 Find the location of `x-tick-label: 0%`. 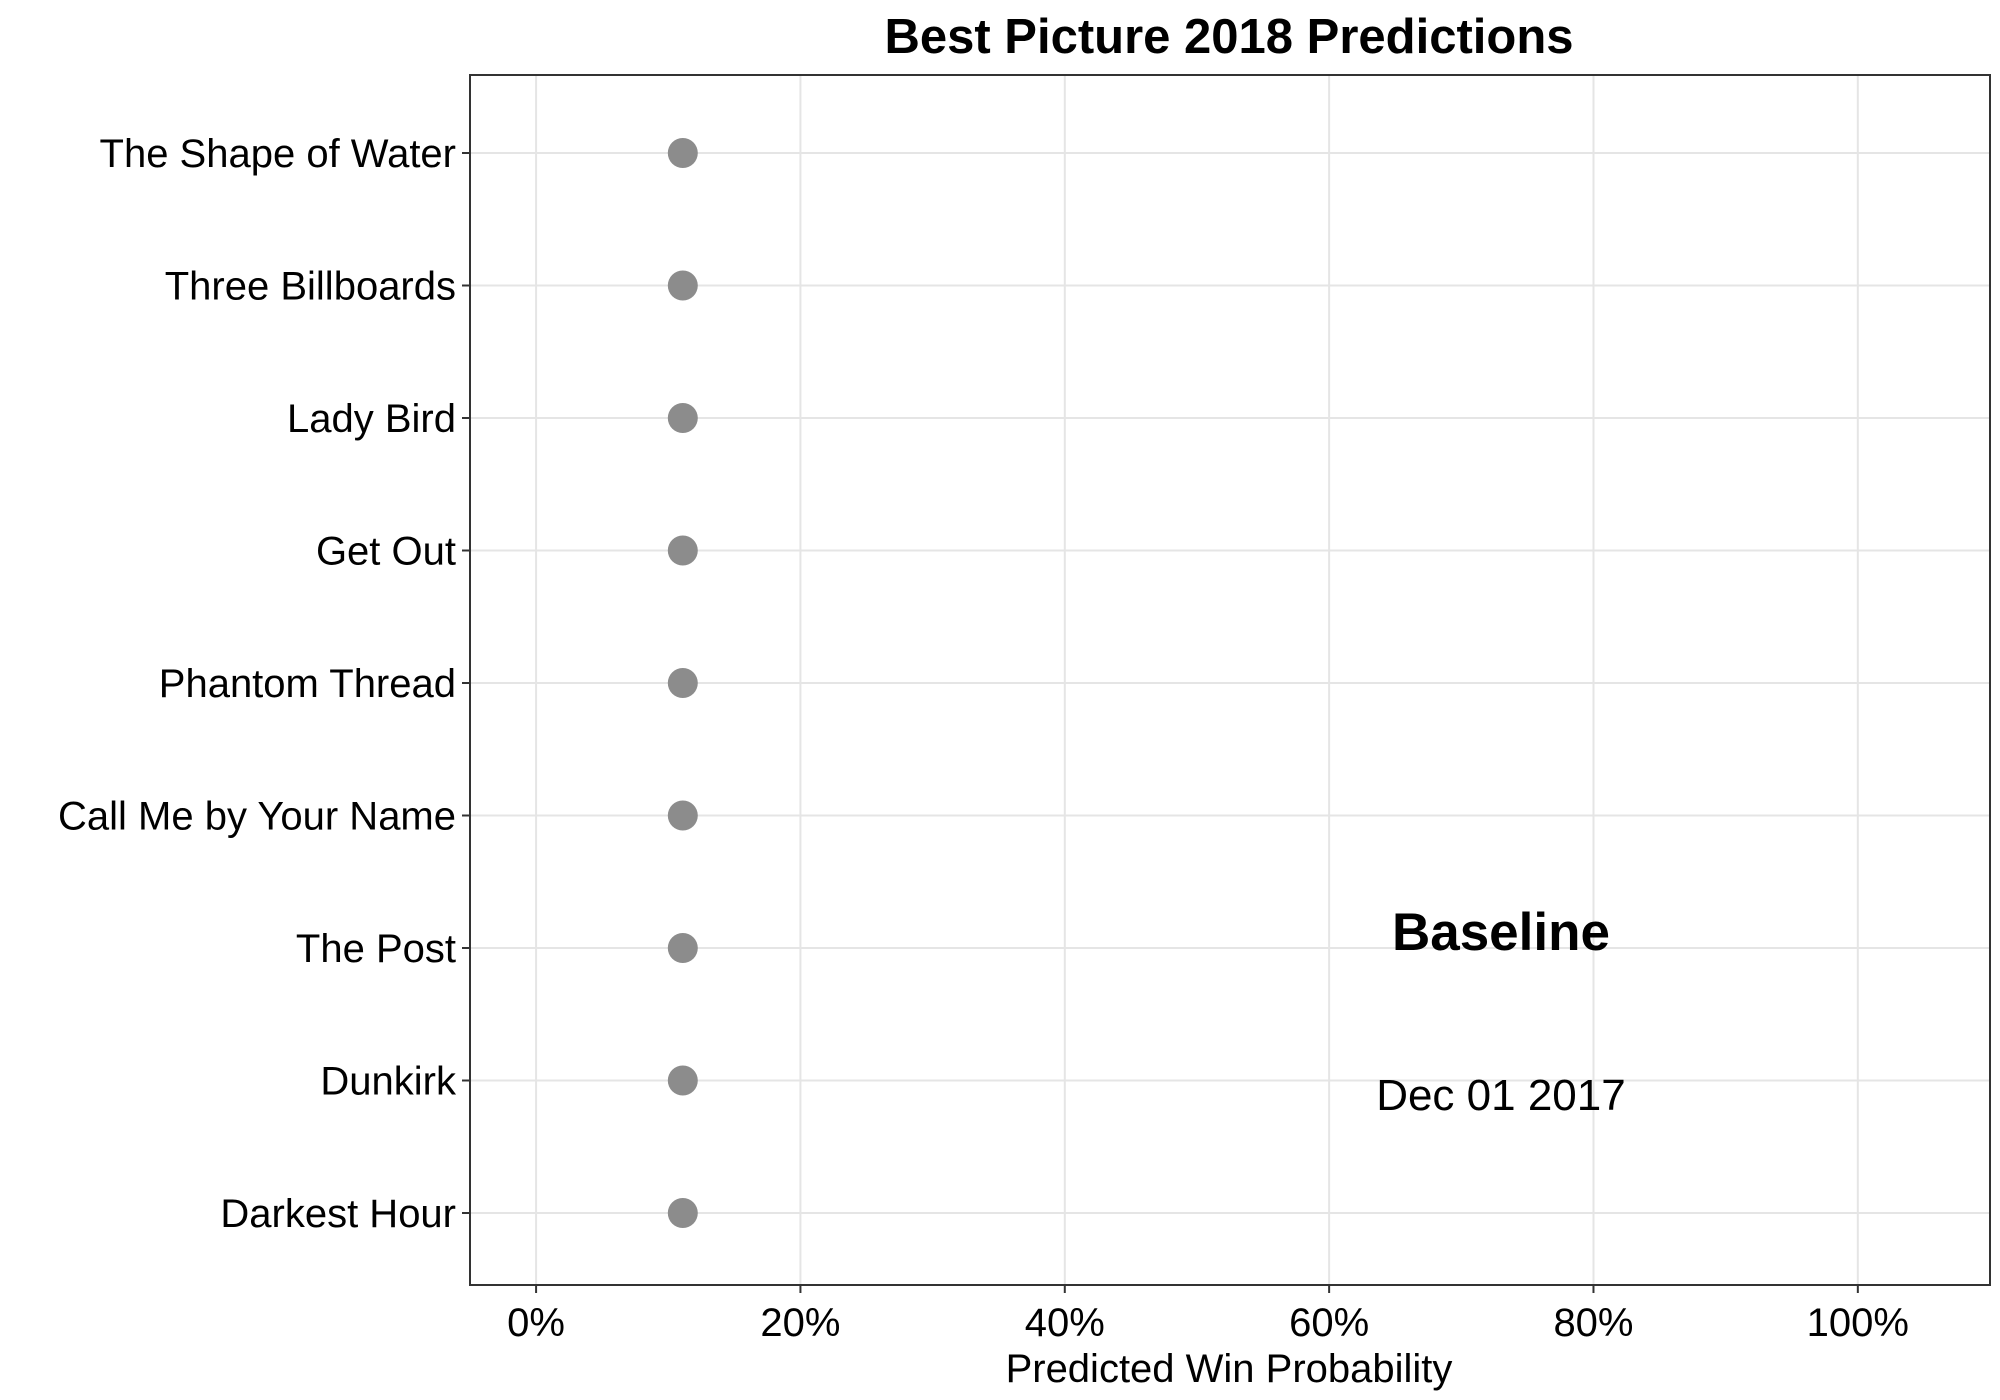

x-tick-label: 0% is located at coordinates (536, 1323).